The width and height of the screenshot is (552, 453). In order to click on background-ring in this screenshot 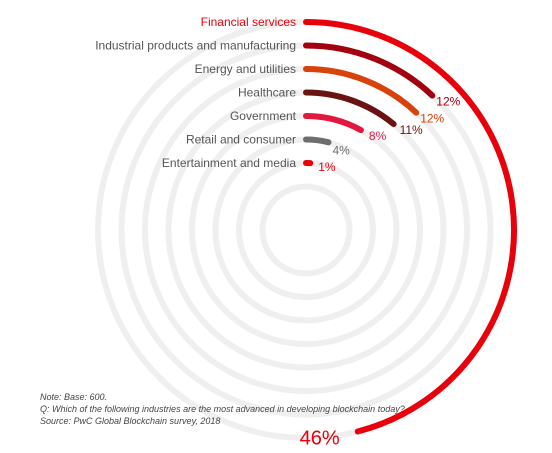, I will do `click(306, 230)`.